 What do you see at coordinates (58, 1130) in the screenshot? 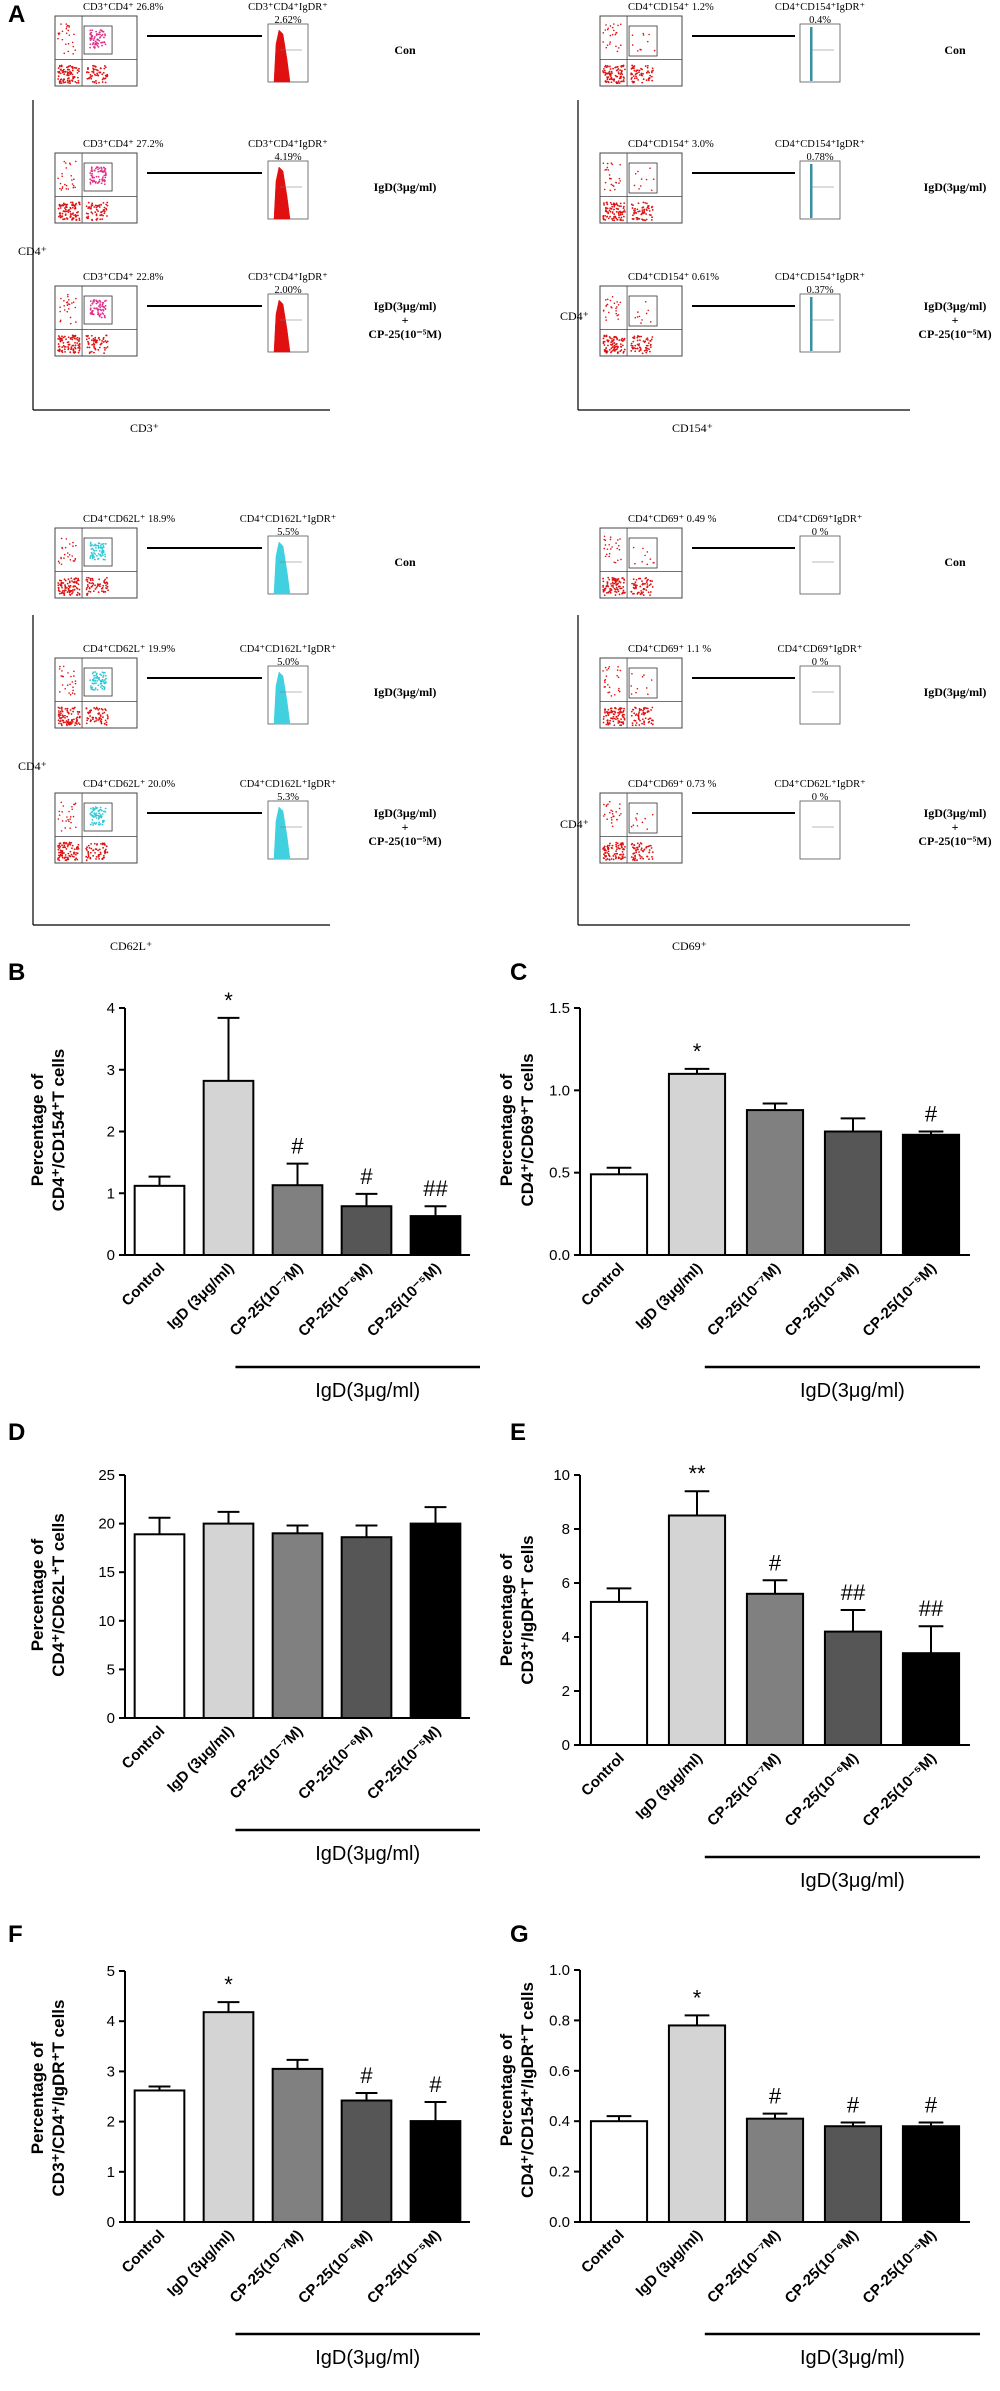
I see `y-axis-label-line: CD4⁺/CD154⁺T cells` at bounding box center [58, 1130].